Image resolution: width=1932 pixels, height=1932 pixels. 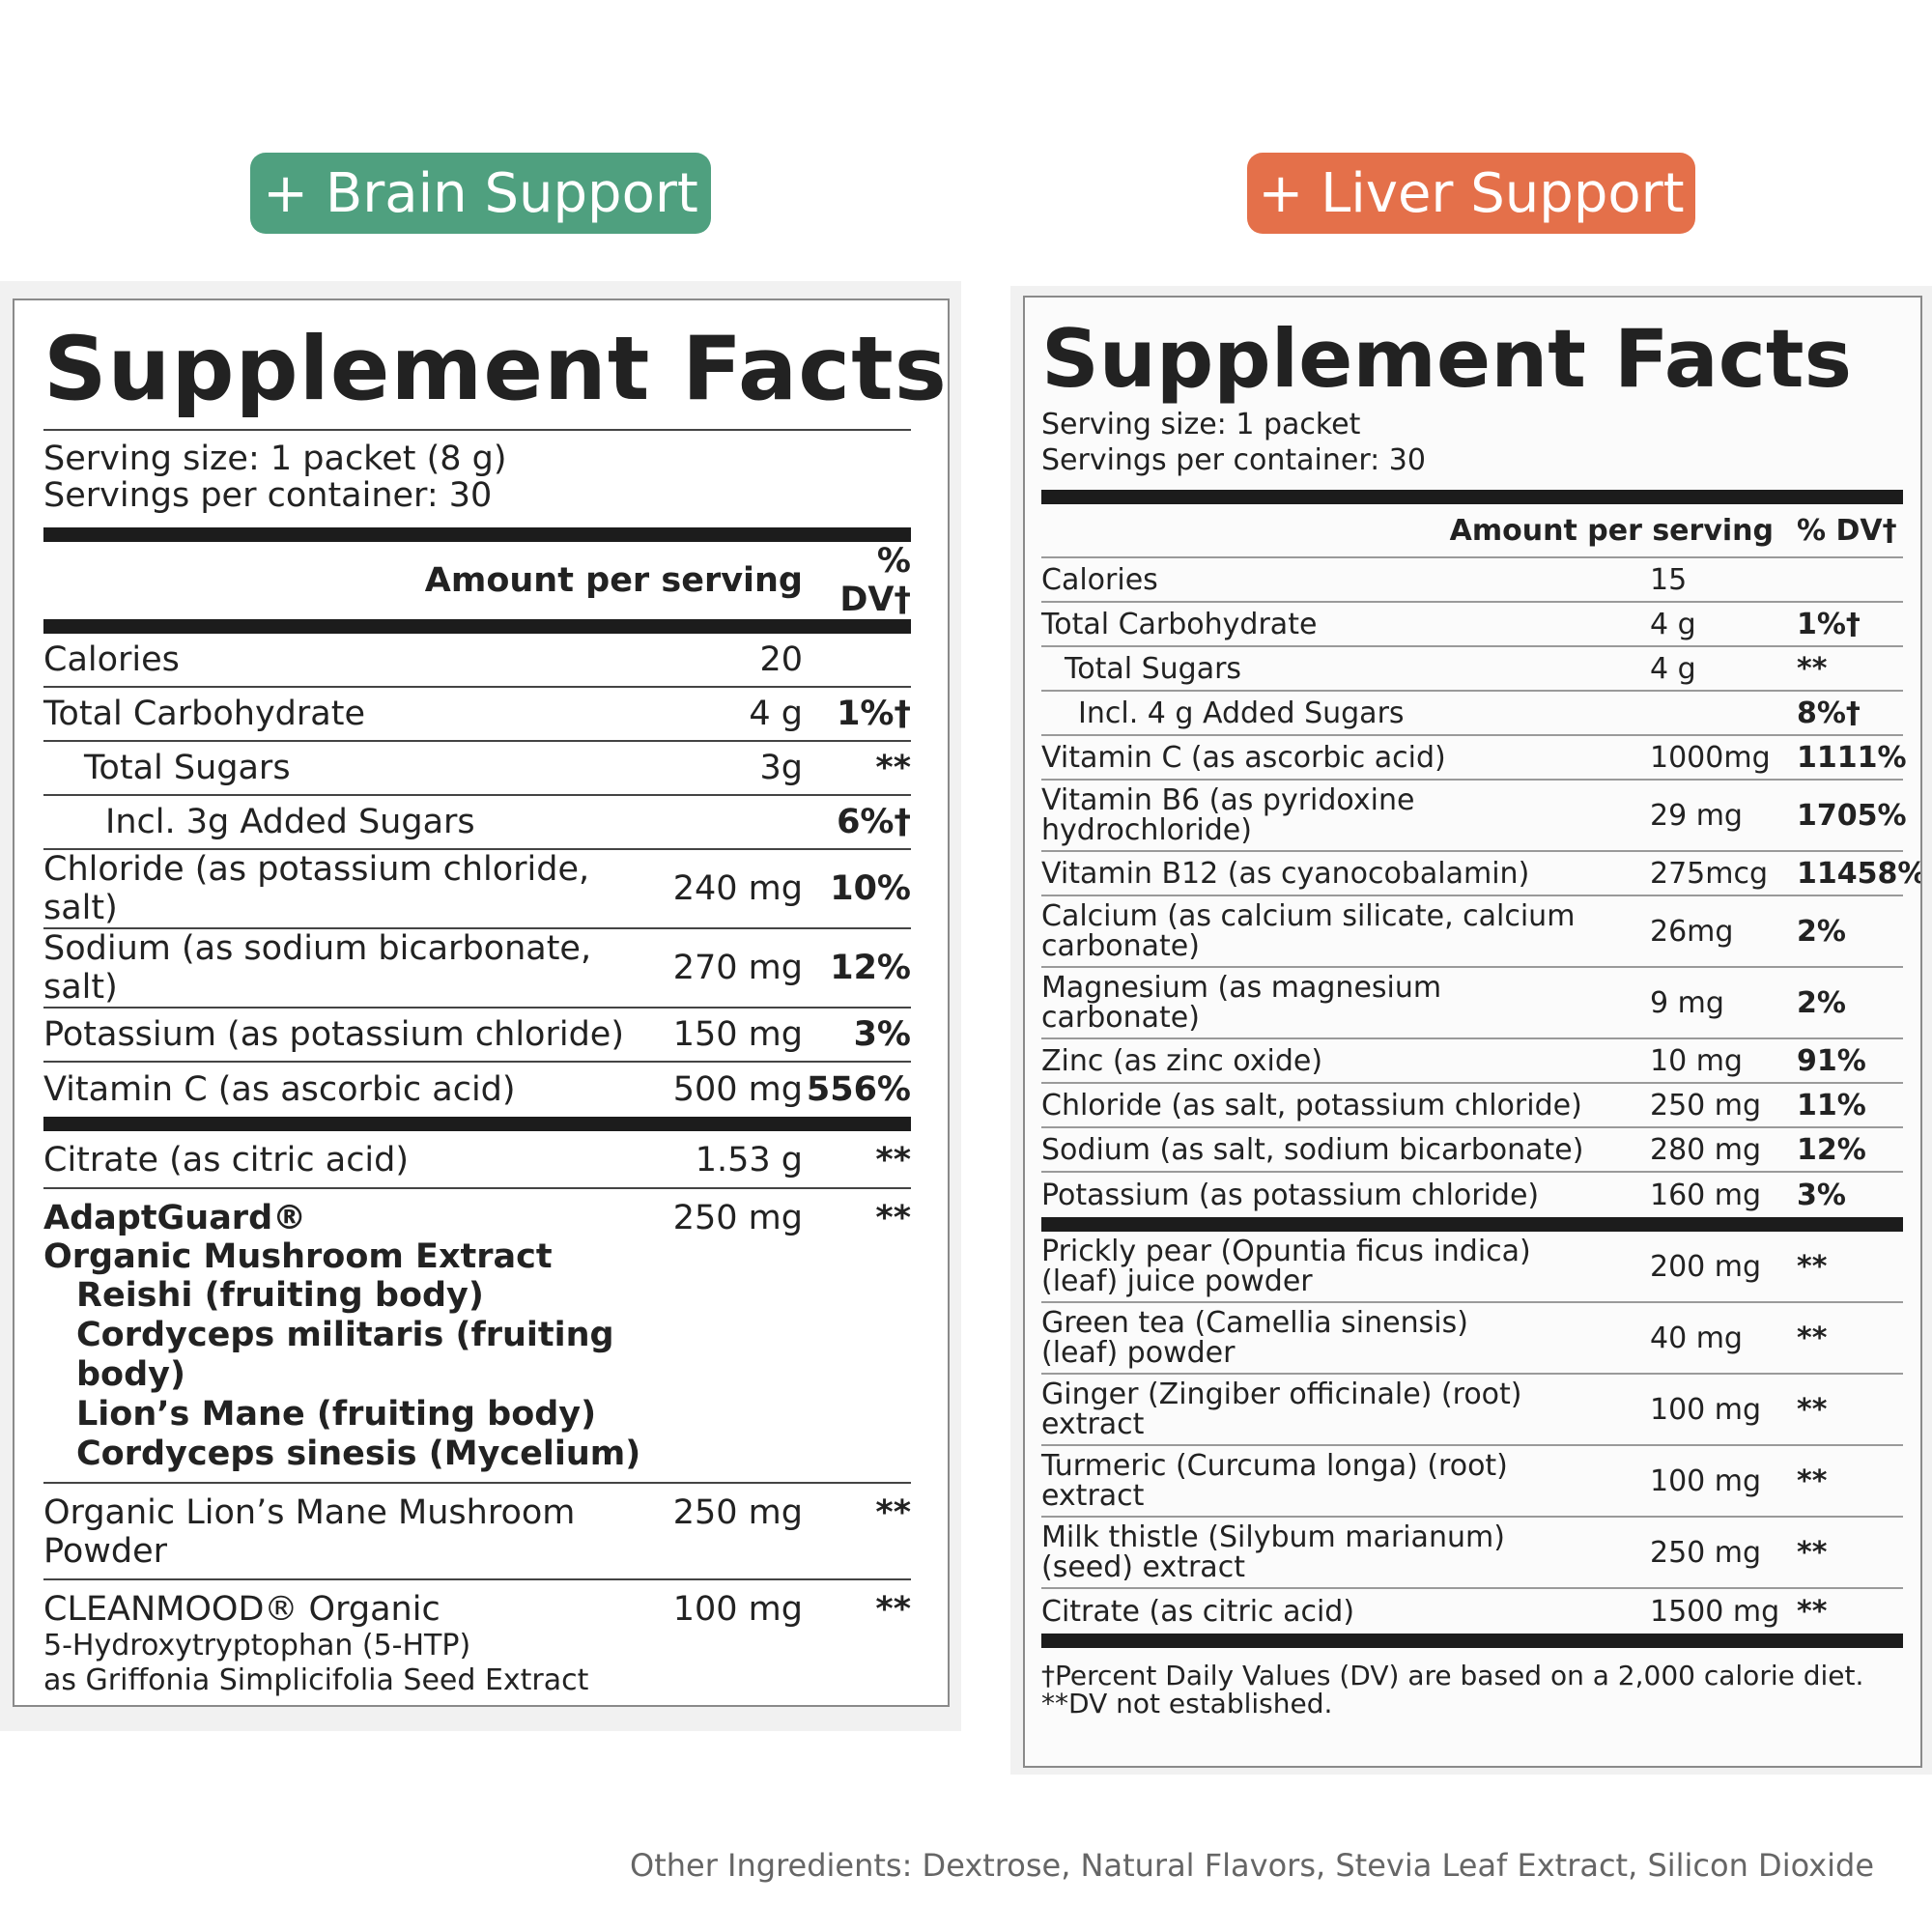 I want to click on nutrient-row: Calories 20, so click(x=477, y=661).